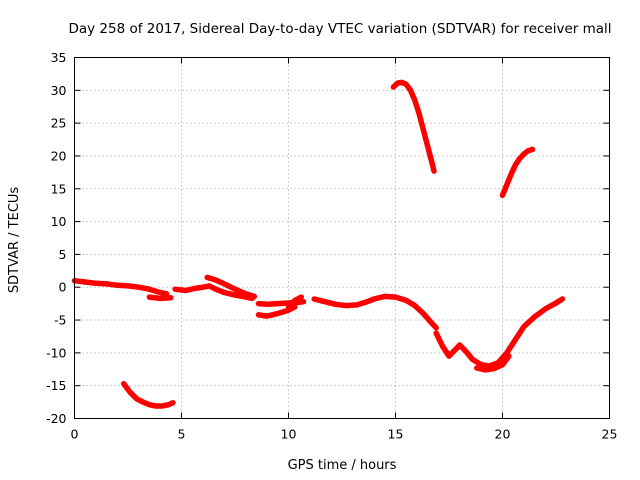 The height and width of the screenshot is (480, 640). I want to click on y-tick-label: -15, so click(56, 385).